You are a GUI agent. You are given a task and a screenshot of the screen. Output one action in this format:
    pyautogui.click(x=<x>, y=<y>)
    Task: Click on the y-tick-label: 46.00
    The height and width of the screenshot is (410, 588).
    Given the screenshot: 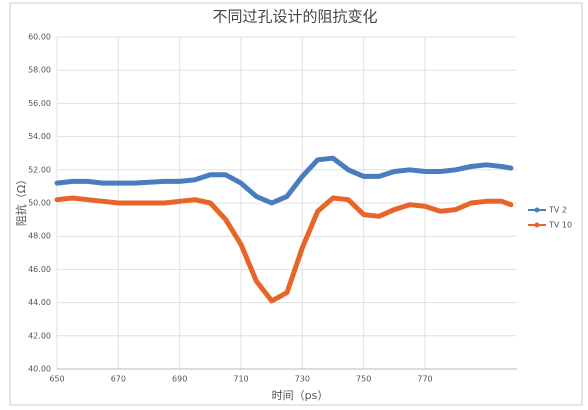 What is the action you would take?
    pyautogui.click(x=39, y=269)
    